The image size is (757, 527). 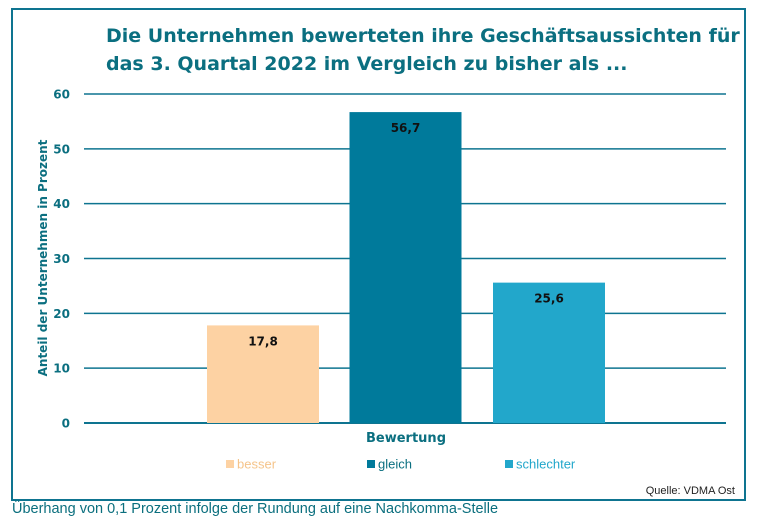 What do you see at coordinates (61, 369) in the screenshot?
I see `y-tick-label: 10` at bounding box center [61, 369].